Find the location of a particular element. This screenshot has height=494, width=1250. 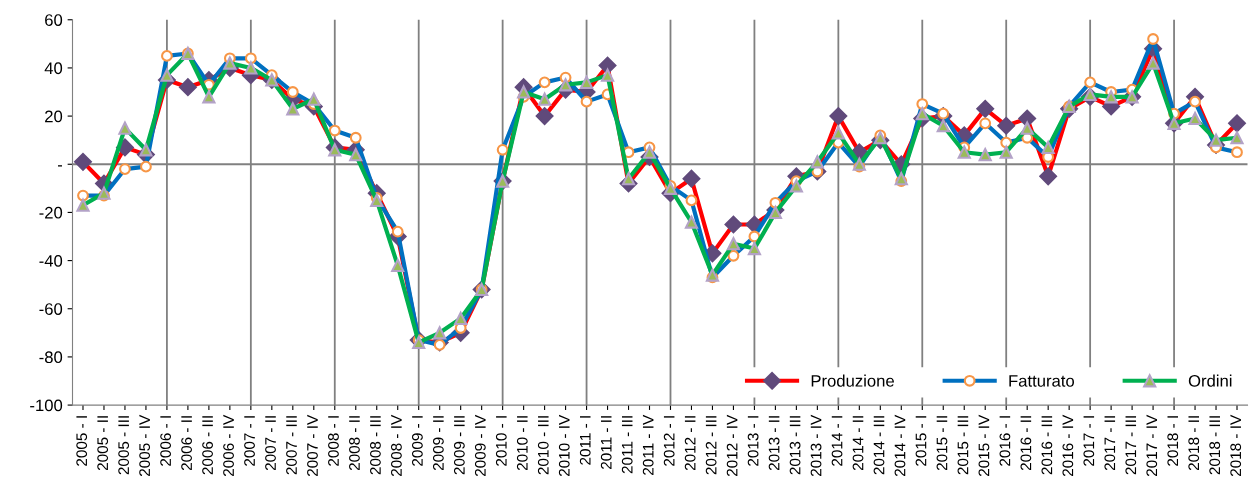

x-tick-label: 2013 - I is located at coordinates (753, 441).